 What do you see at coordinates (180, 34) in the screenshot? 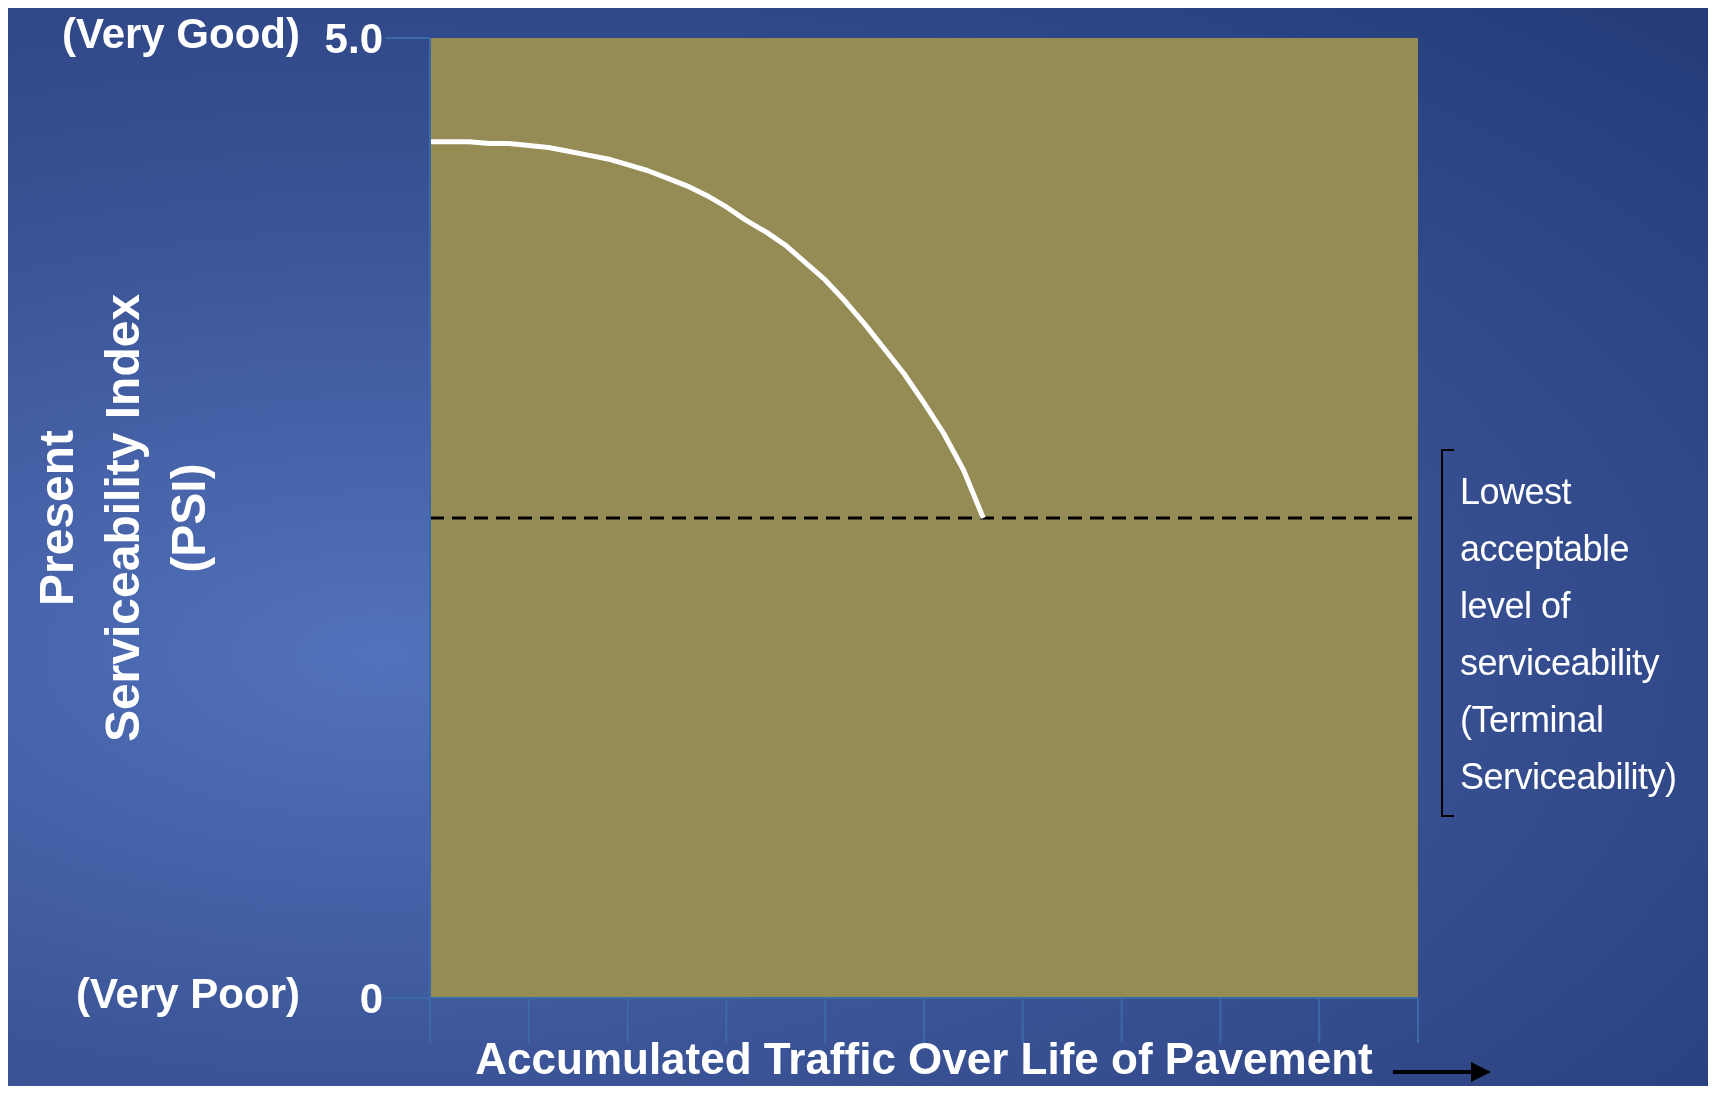
I see `text: (Very Good)` at bounding box center [180, 34].